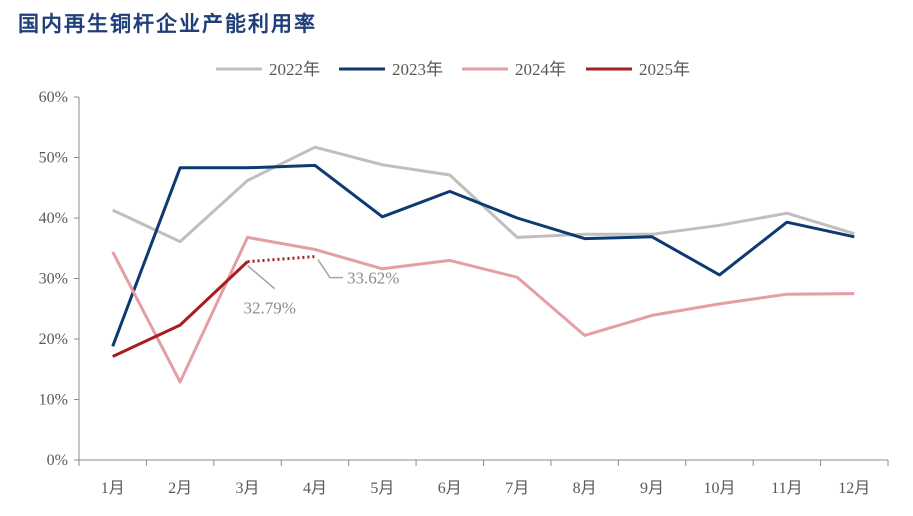 The height and width of the screenshot is (516, 913). What do you see at coordinates (268, 69) in the screenshot?
I see `legend-item: 2022年` at bounding box center [268, 69].